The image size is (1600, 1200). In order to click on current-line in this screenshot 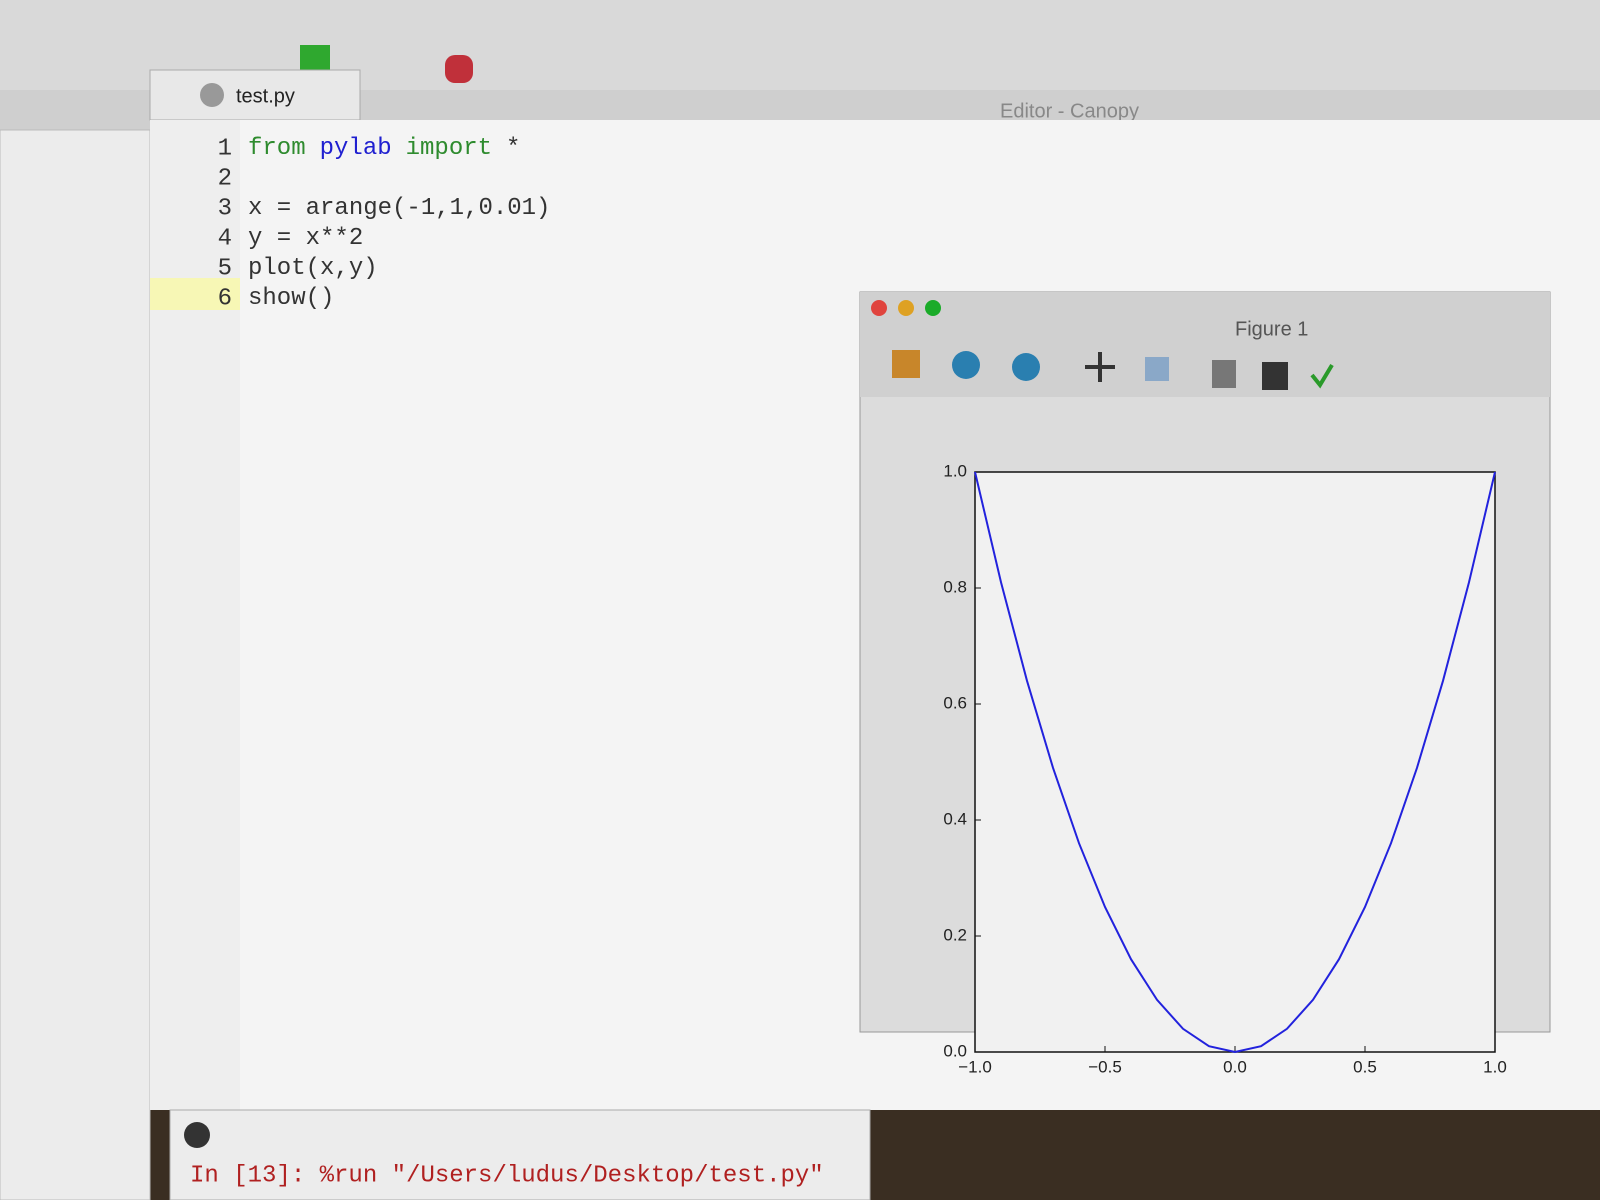, I will do `click(195, 294)`.